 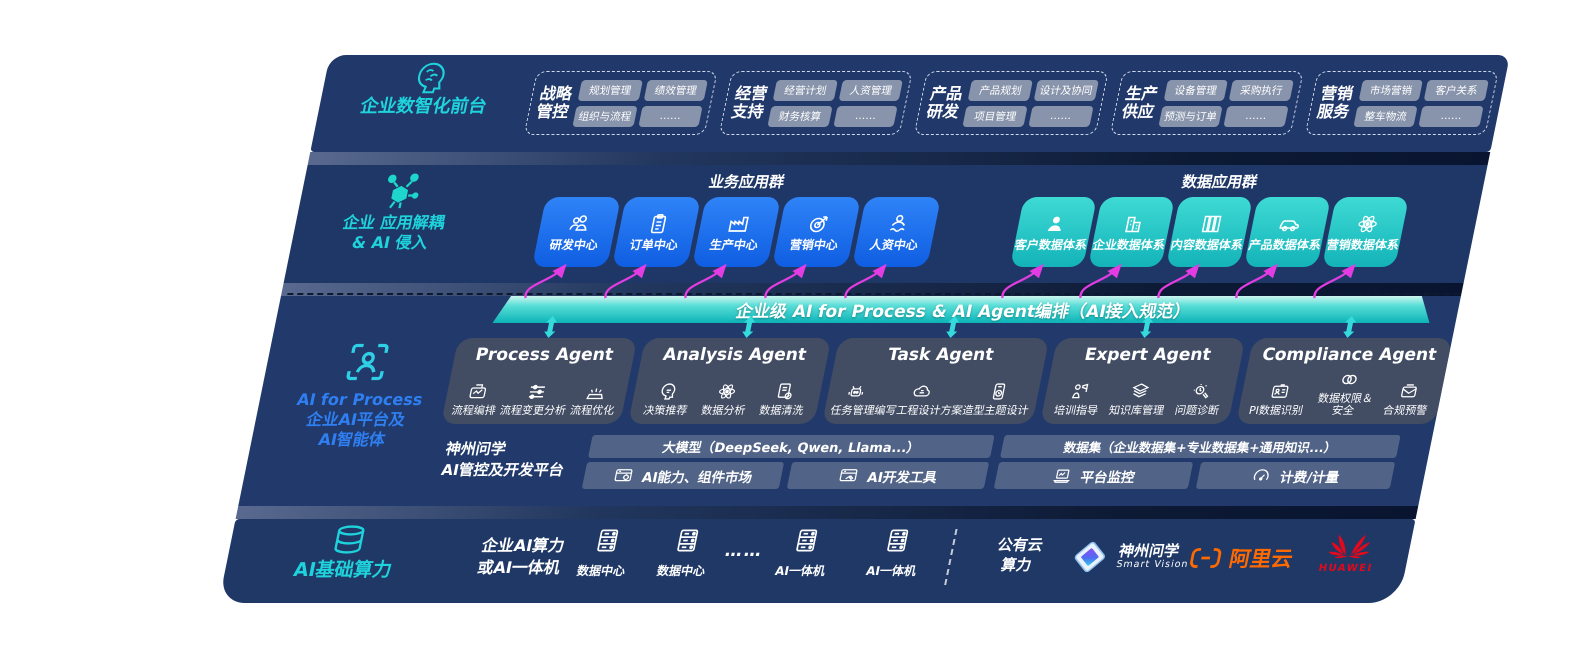 I want to click on group-label-line1: 经营, so click(x=751, y=93).